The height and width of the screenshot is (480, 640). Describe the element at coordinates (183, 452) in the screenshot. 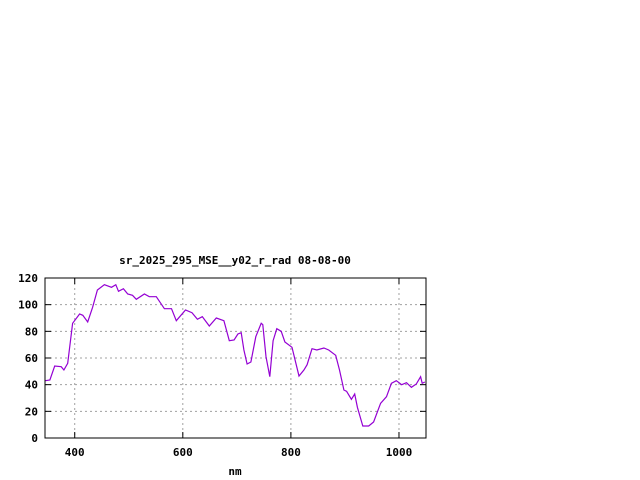

I see `x-tick-label: 600` at that location.